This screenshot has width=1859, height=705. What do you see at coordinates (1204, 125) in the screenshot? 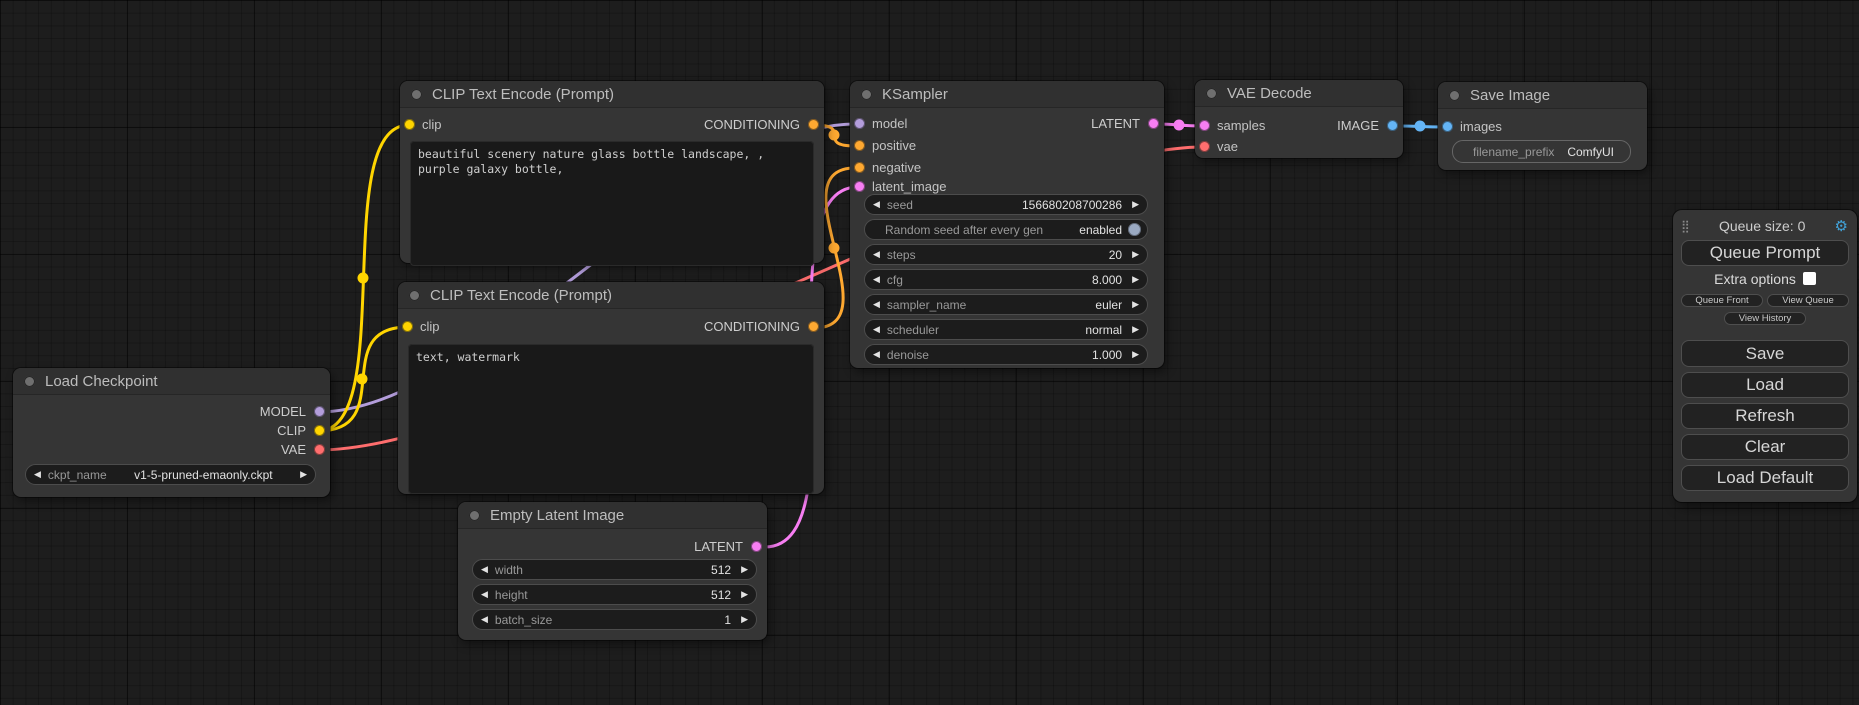
I see `samples-input-dot` at bounding box center [1204, 125].